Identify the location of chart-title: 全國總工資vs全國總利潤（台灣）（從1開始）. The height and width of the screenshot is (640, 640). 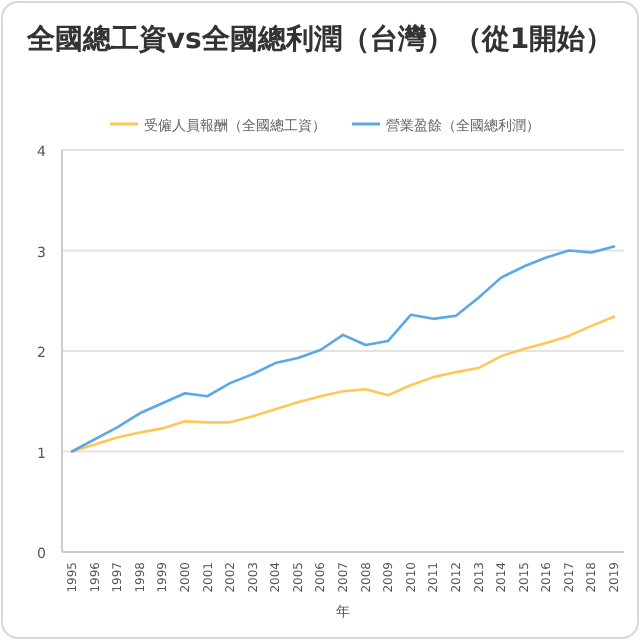
(319, 39).